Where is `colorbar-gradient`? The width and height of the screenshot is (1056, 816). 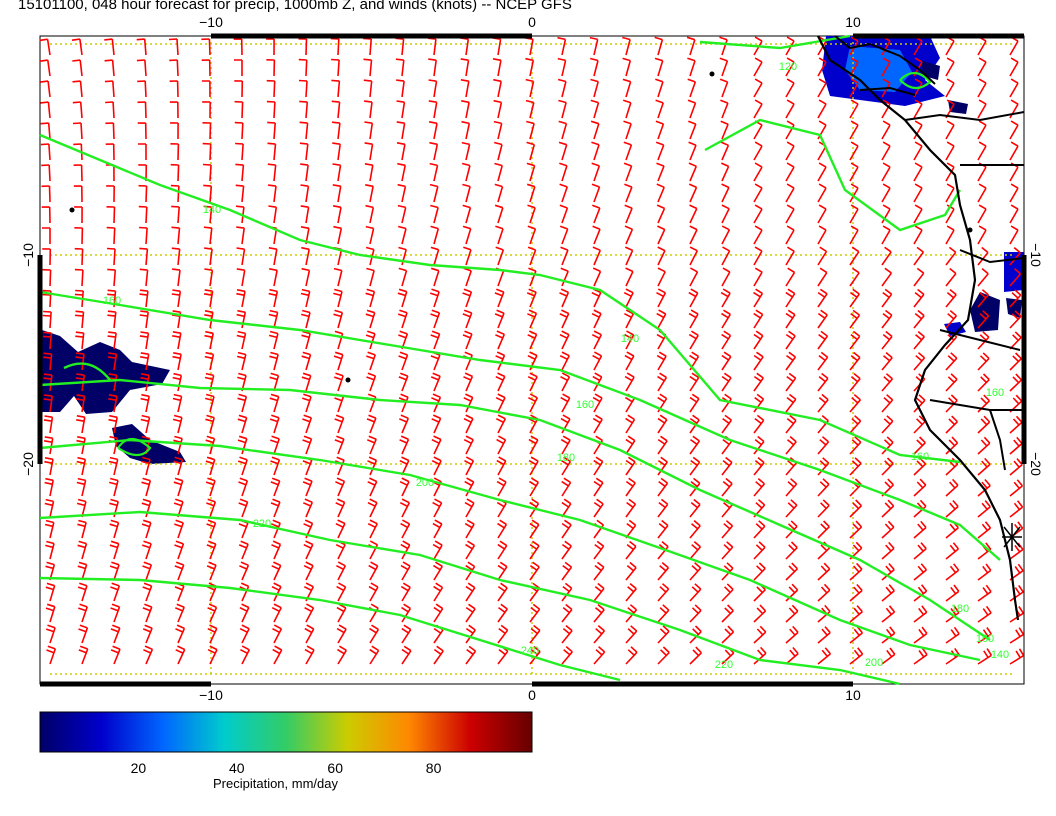 colorbar-gradient is located at coordinates (286, 732).